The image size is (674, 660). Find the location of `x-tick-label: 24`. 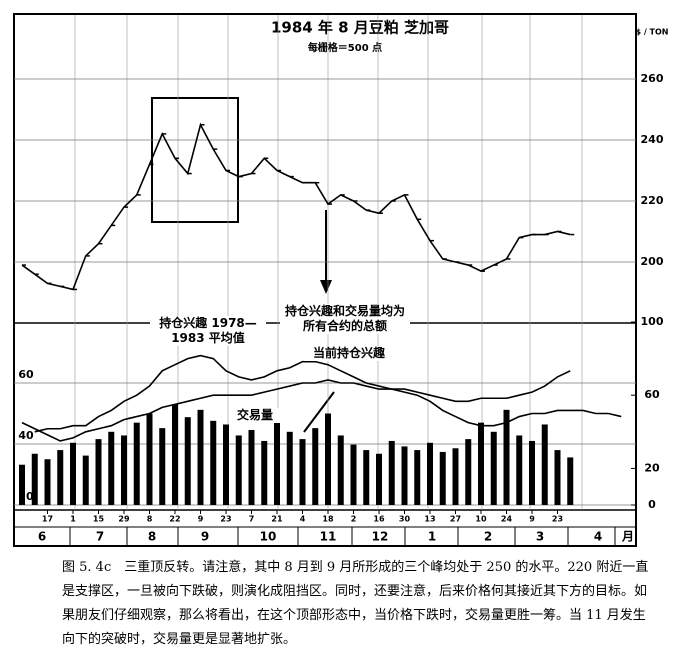

x-tick-label: 24 is located at coordinates (507, 519).